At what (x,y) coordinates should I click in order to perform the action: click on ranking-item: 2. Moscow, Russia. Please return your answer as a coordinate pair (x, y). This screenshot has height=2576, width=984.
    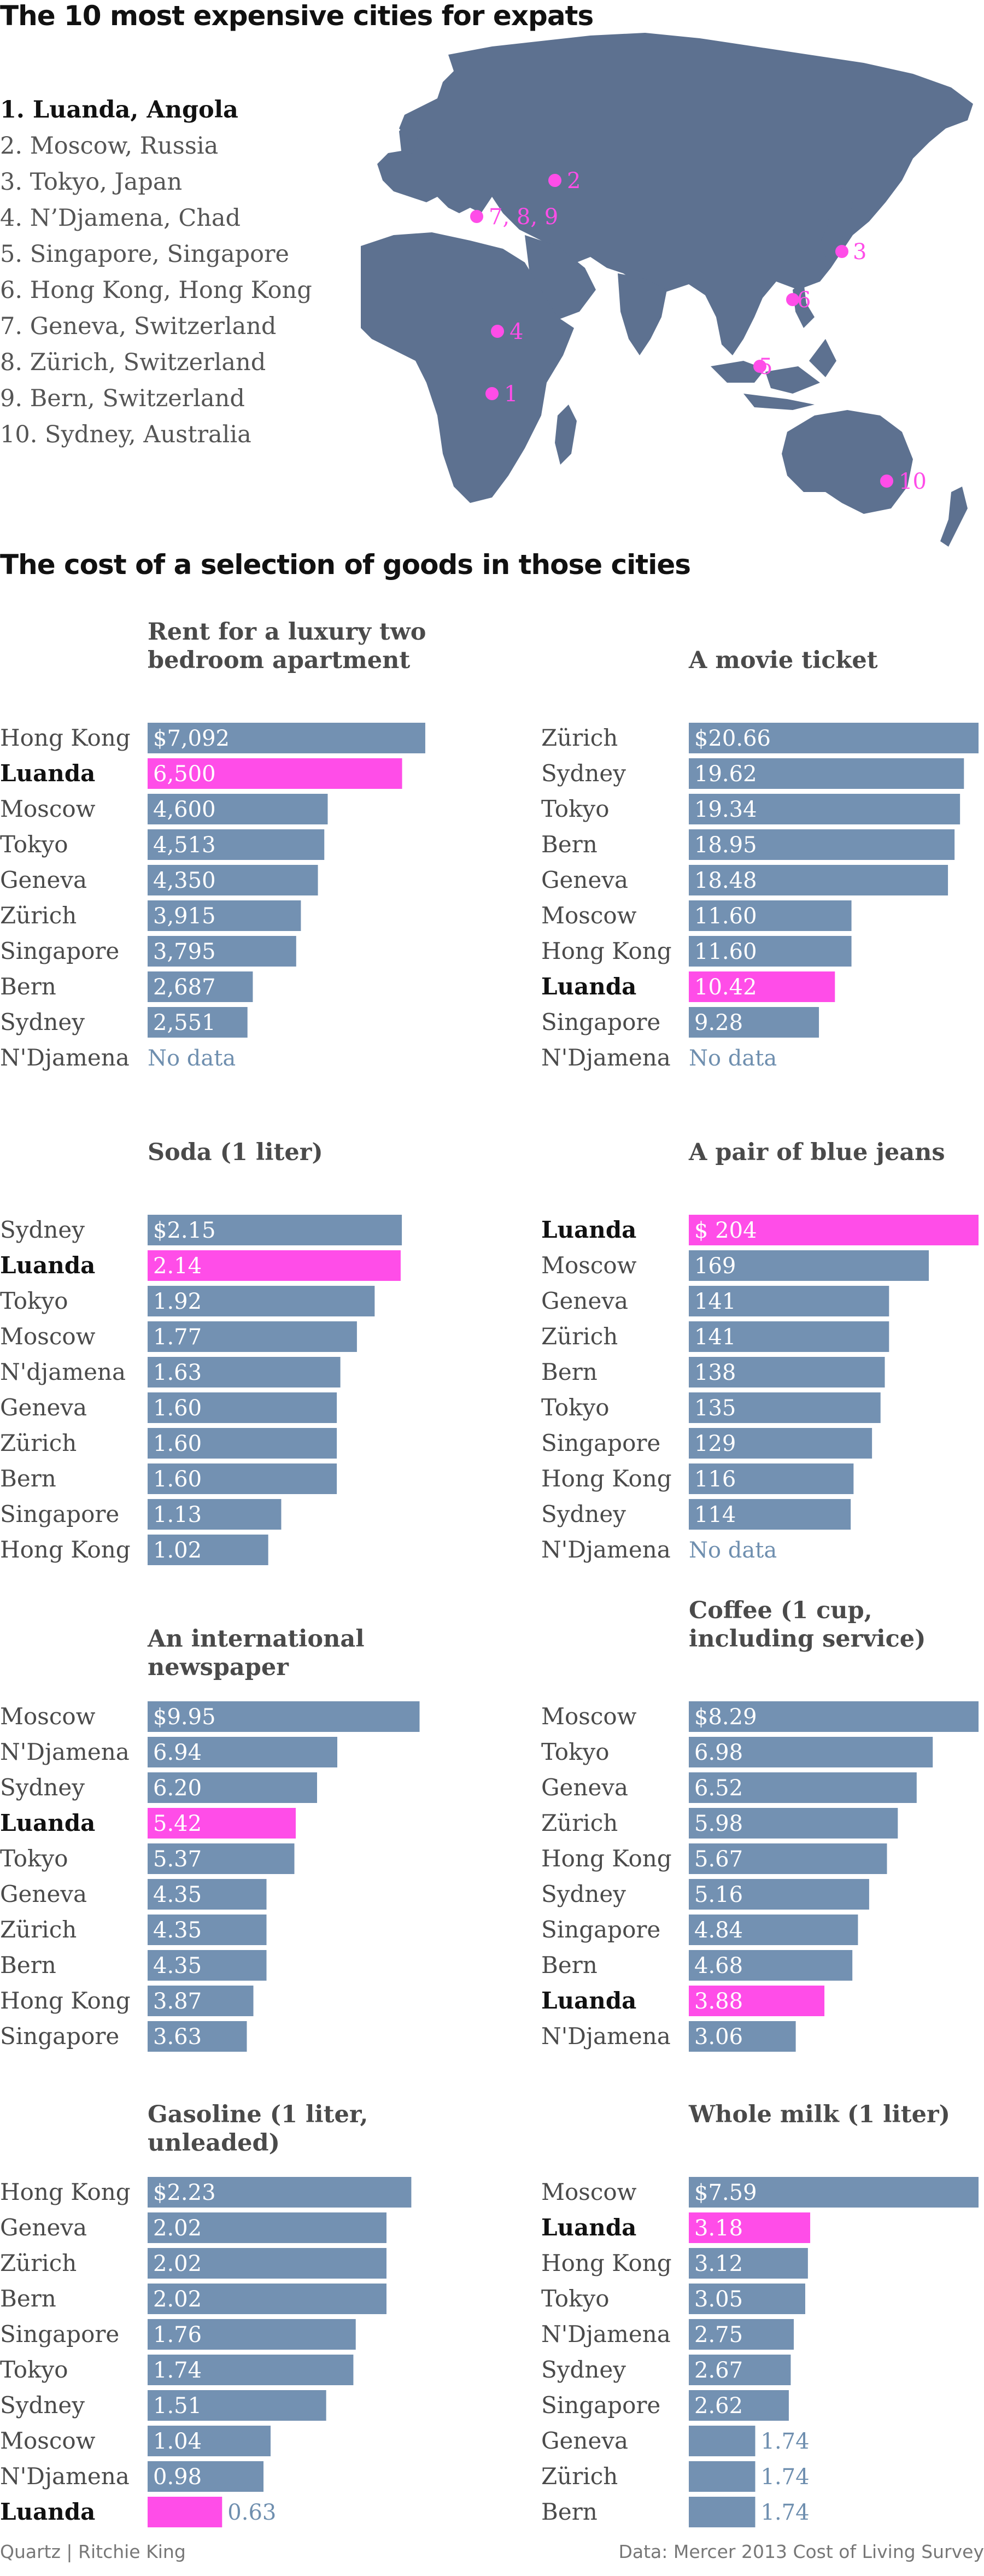
    Looking at the image, I should click on (109, 146).